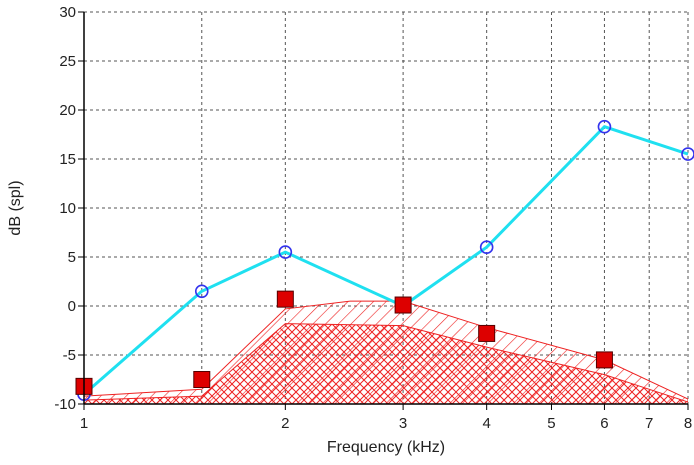 The width and height of the screenshot is (694, 465). I want to click on x-axis-label: Frequency (kHz), so click(386, 447).